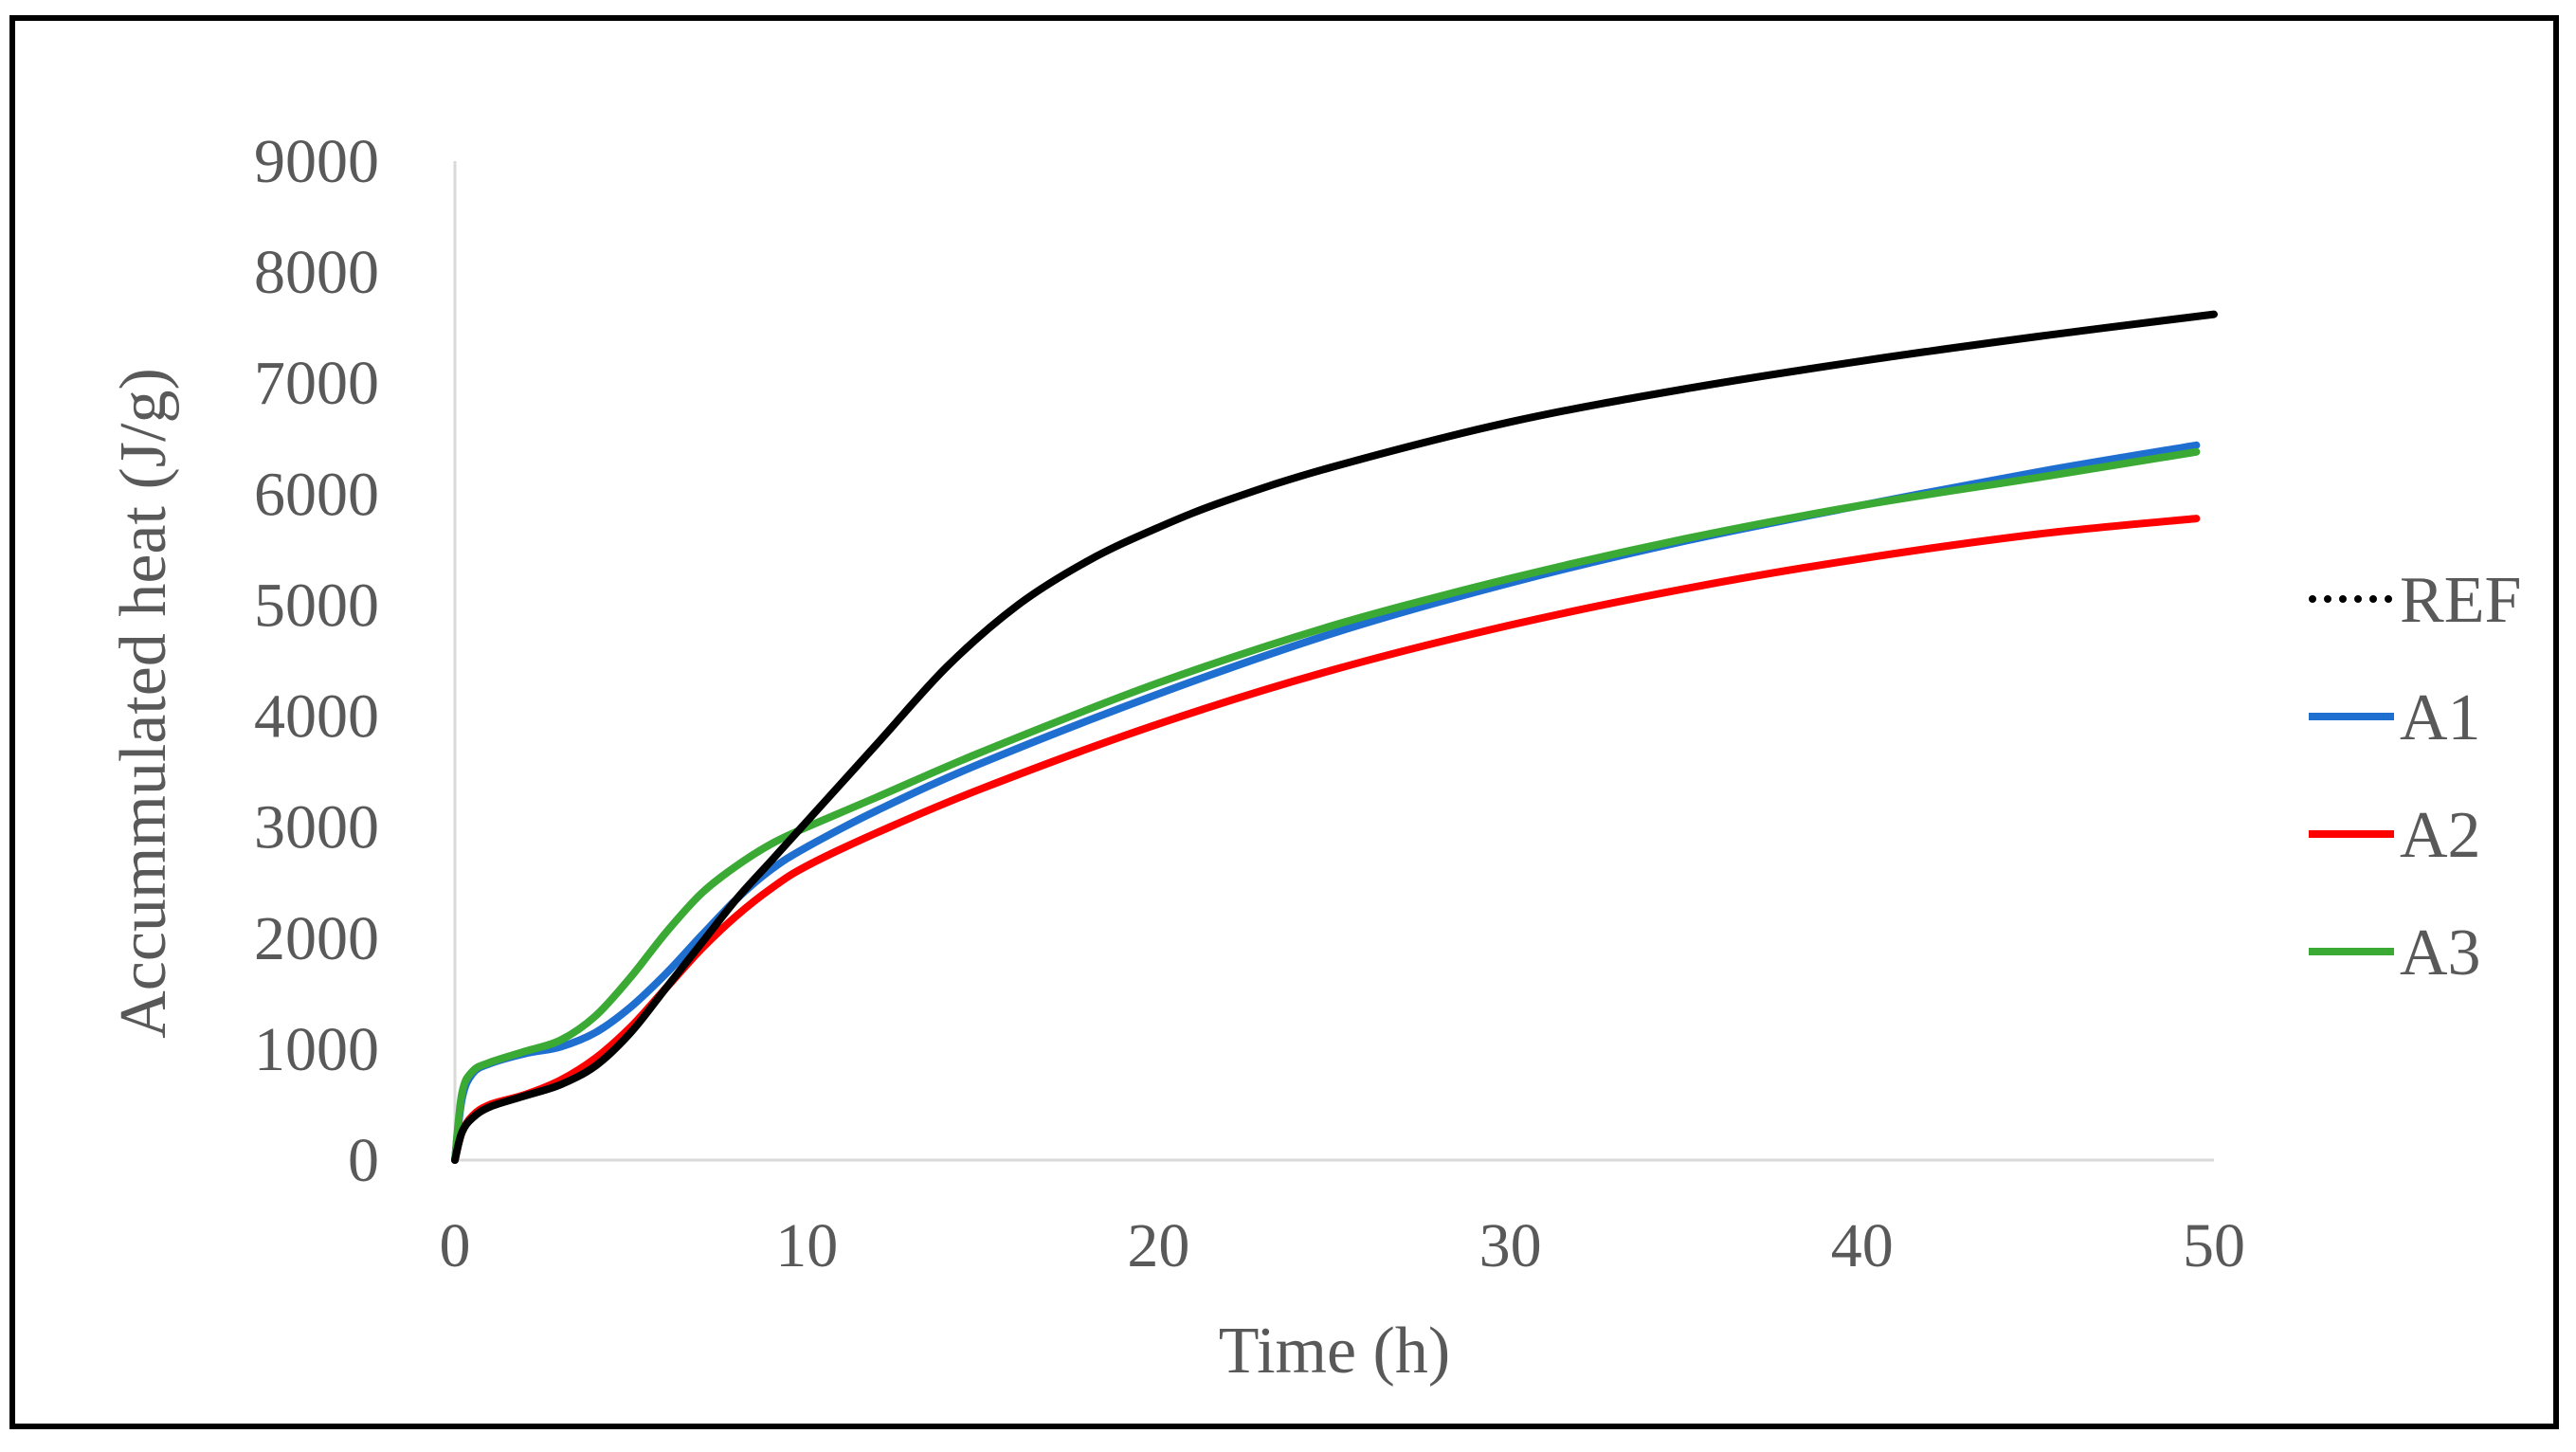  Describe the element at coordinates (2440, 953) in the screenshot. I see `legend-label-a3: A3` at that location.